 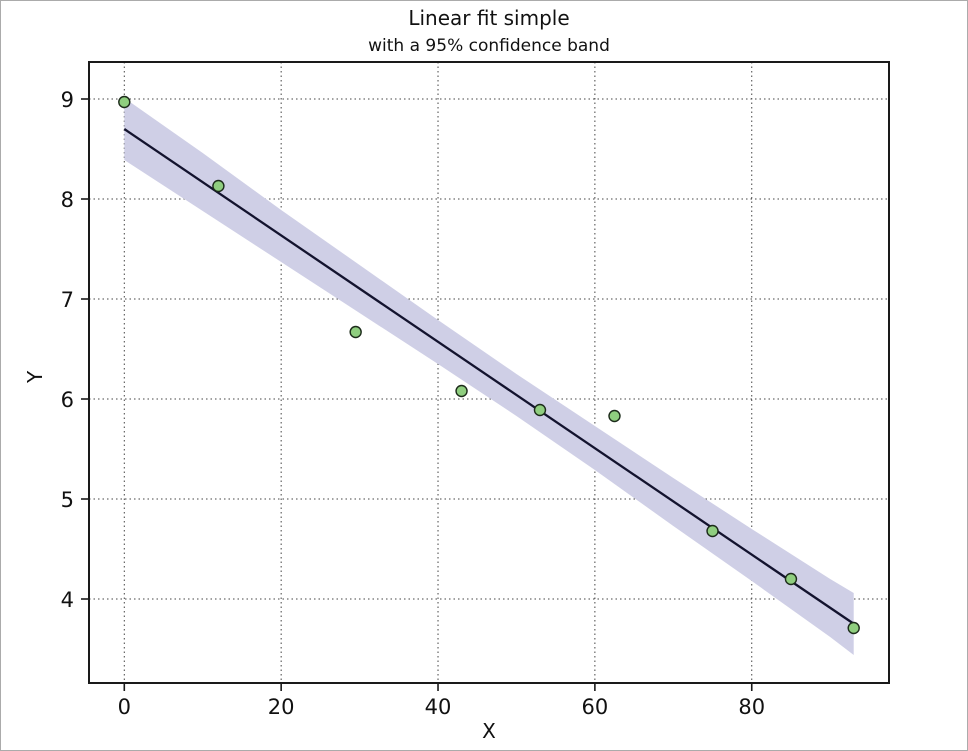 I want to click on x-tick-label: 20, so click(x=281, y=707).